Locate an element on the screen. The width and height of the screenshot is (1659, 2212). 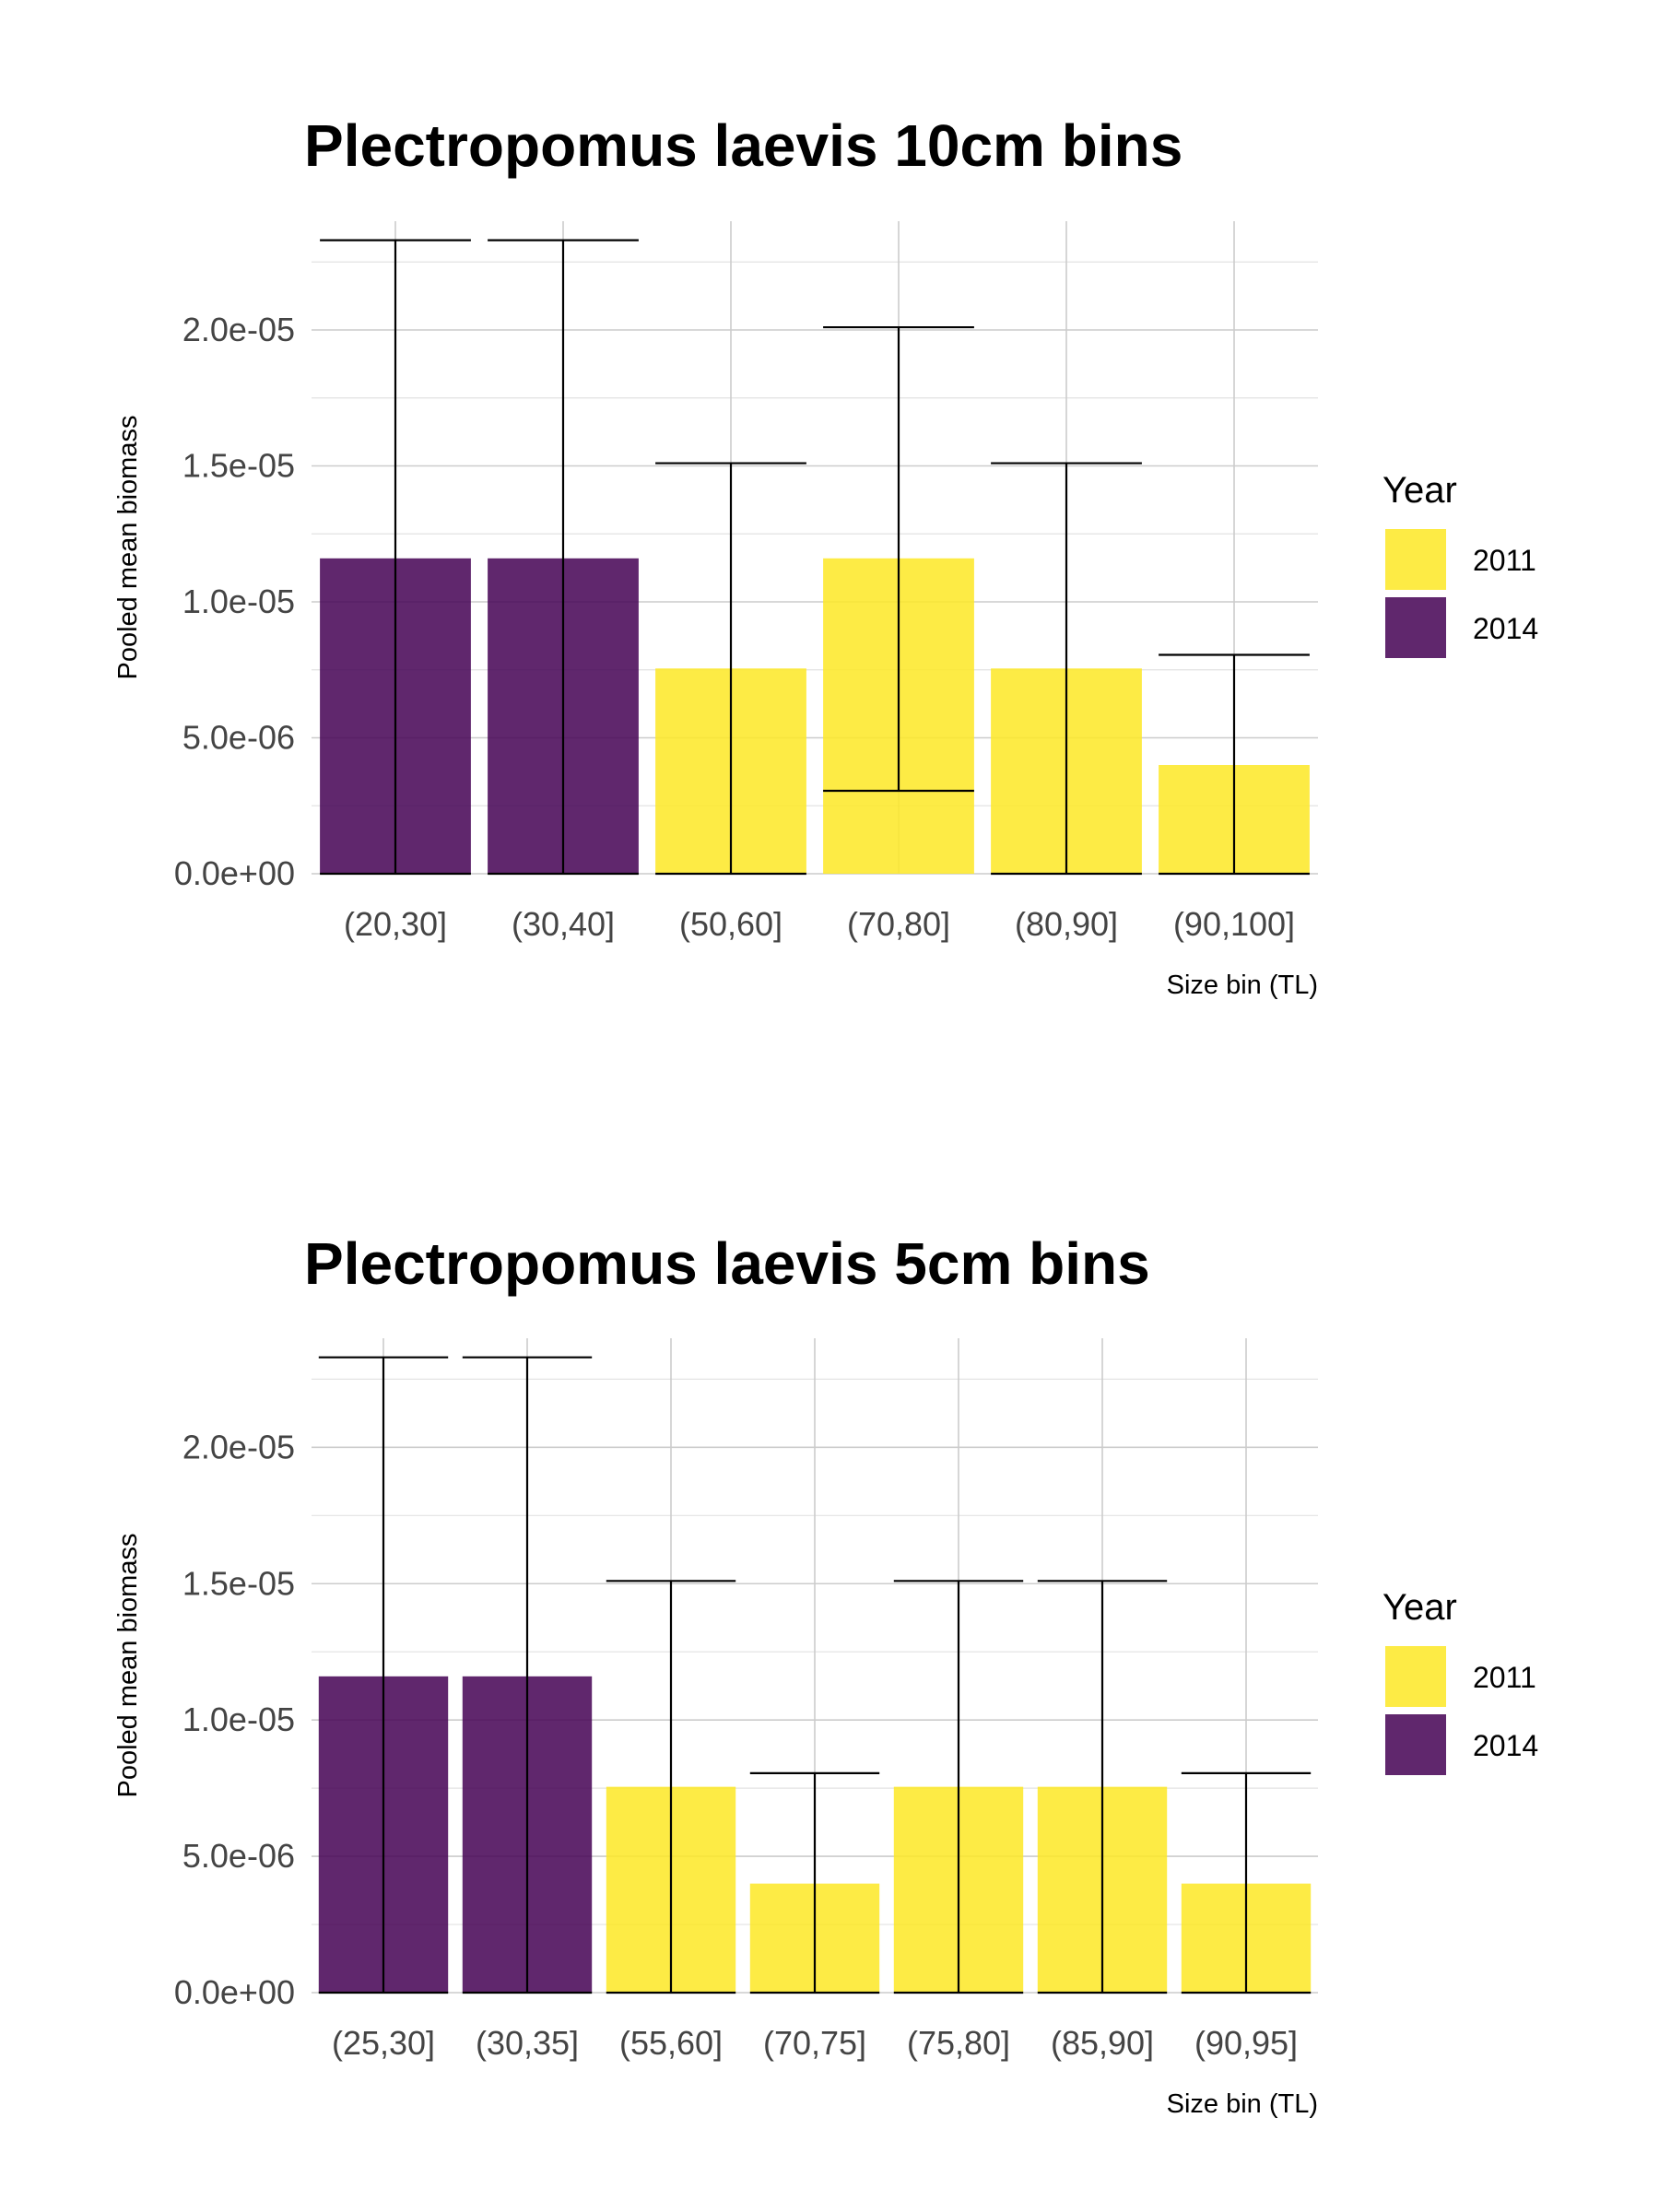
error-bar-(90,100] is located at coordinates (1234, 764).